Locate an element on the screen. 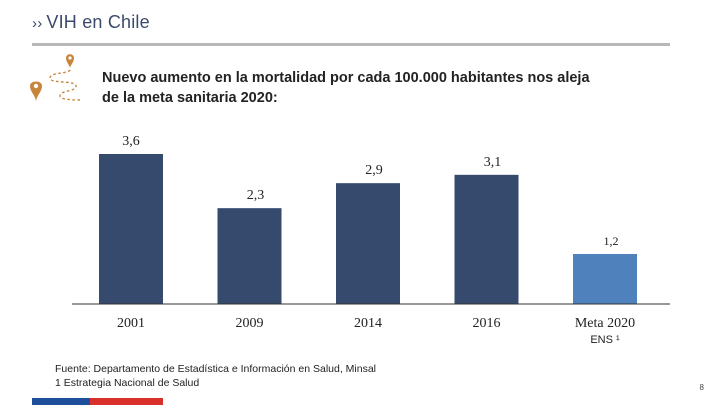 The width and height of the screenshot is (720, 405). category-note: ENS ¹ is located at coordinates (605, 340).